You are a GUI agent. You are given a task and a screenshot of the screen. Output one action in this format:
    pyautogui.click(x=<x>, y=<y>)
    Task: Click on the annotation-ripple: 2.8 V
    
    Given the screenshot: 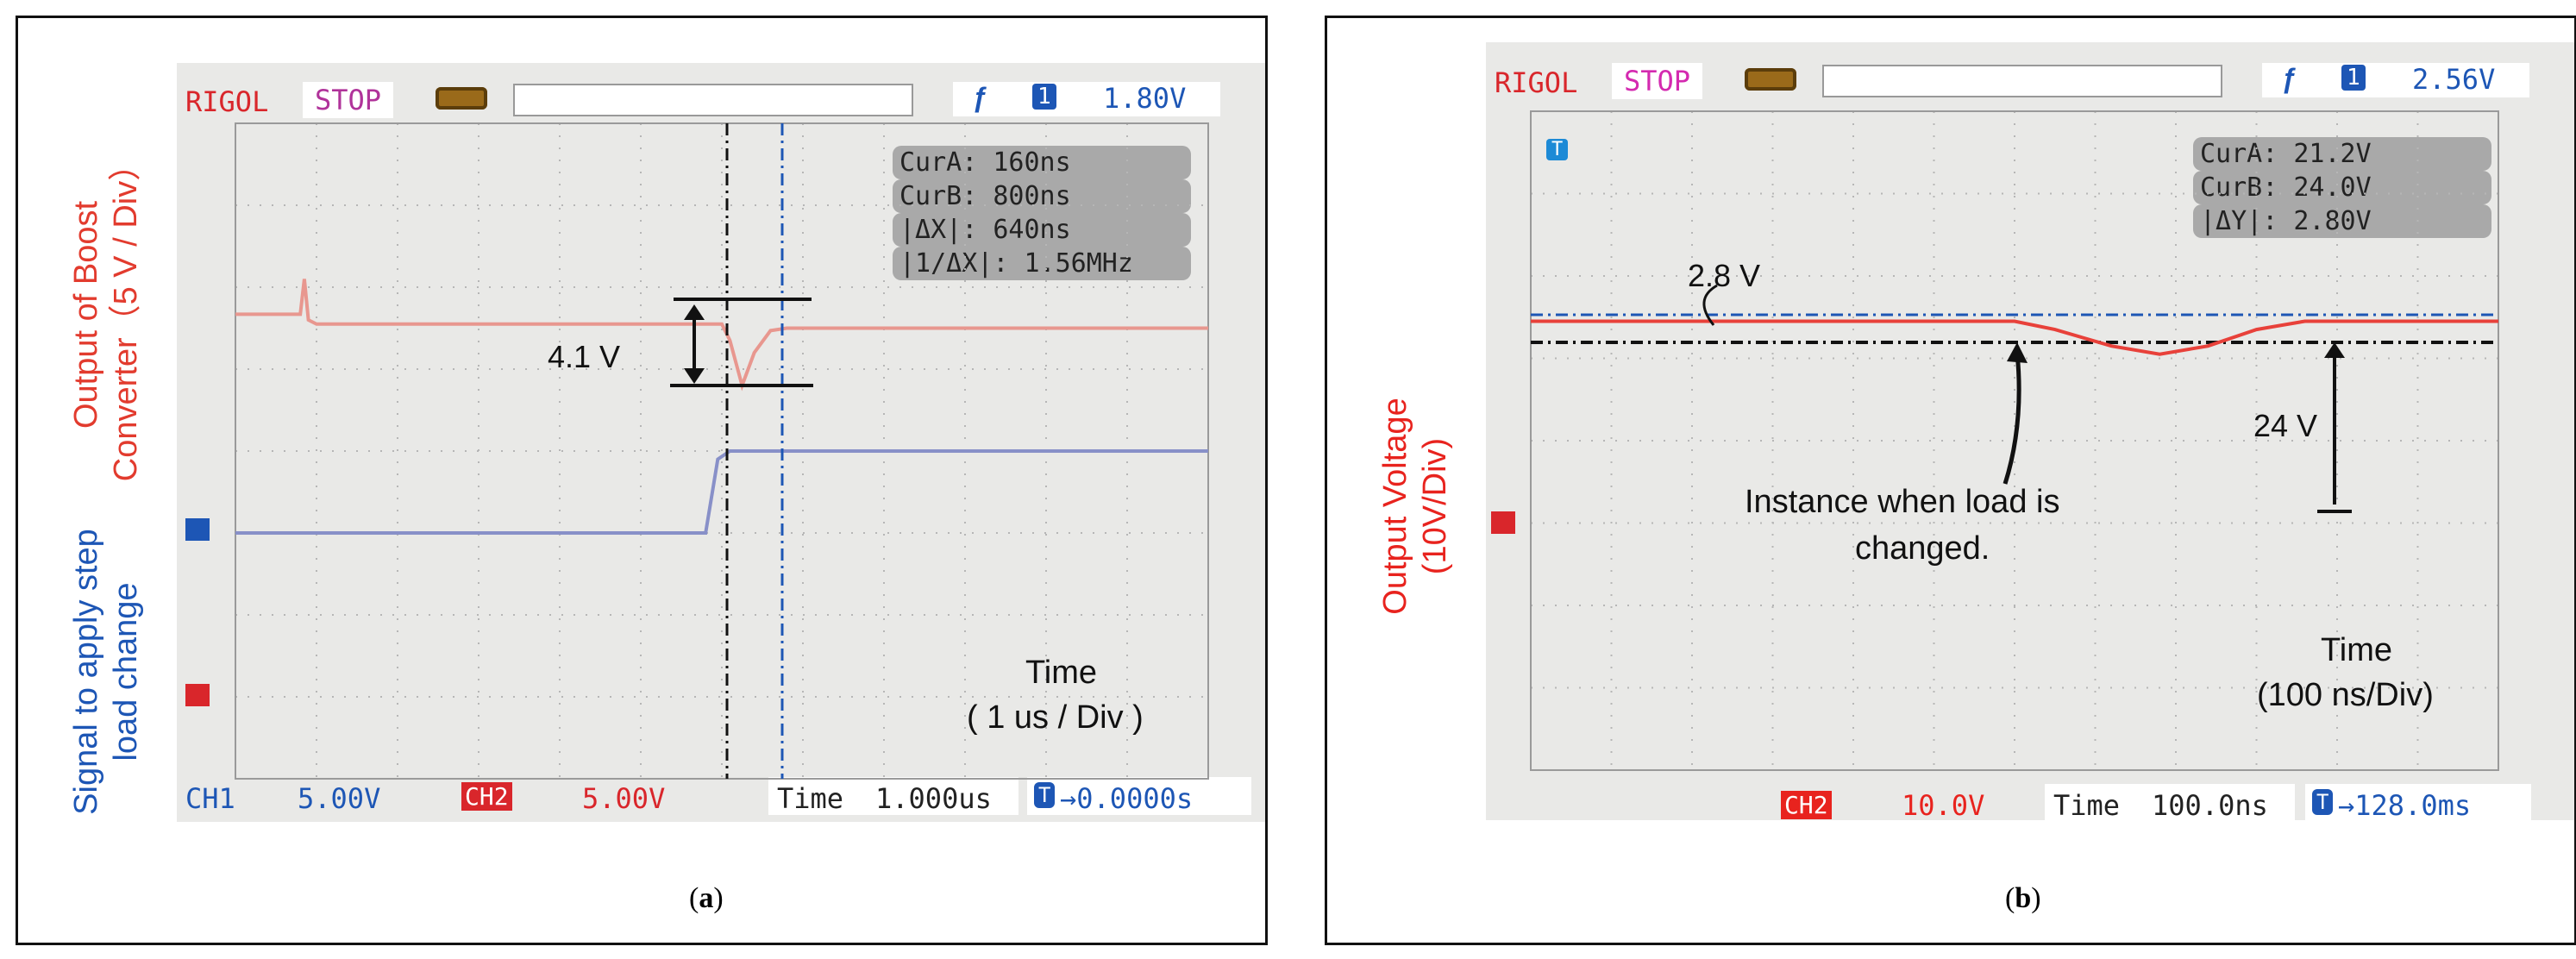 What is the action you would take?
    pyautogui.click(x=1724, y=275)
    